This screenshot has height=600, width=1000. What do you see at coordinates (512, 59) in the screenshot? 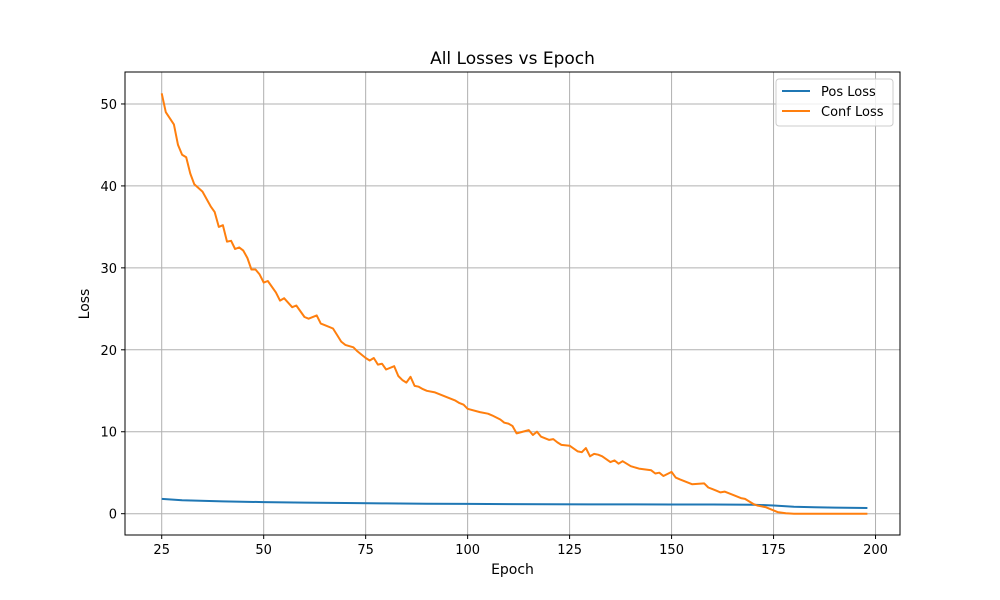
I see `chart-title: All Losses vs Epoch` at bounding box center [512, 59].